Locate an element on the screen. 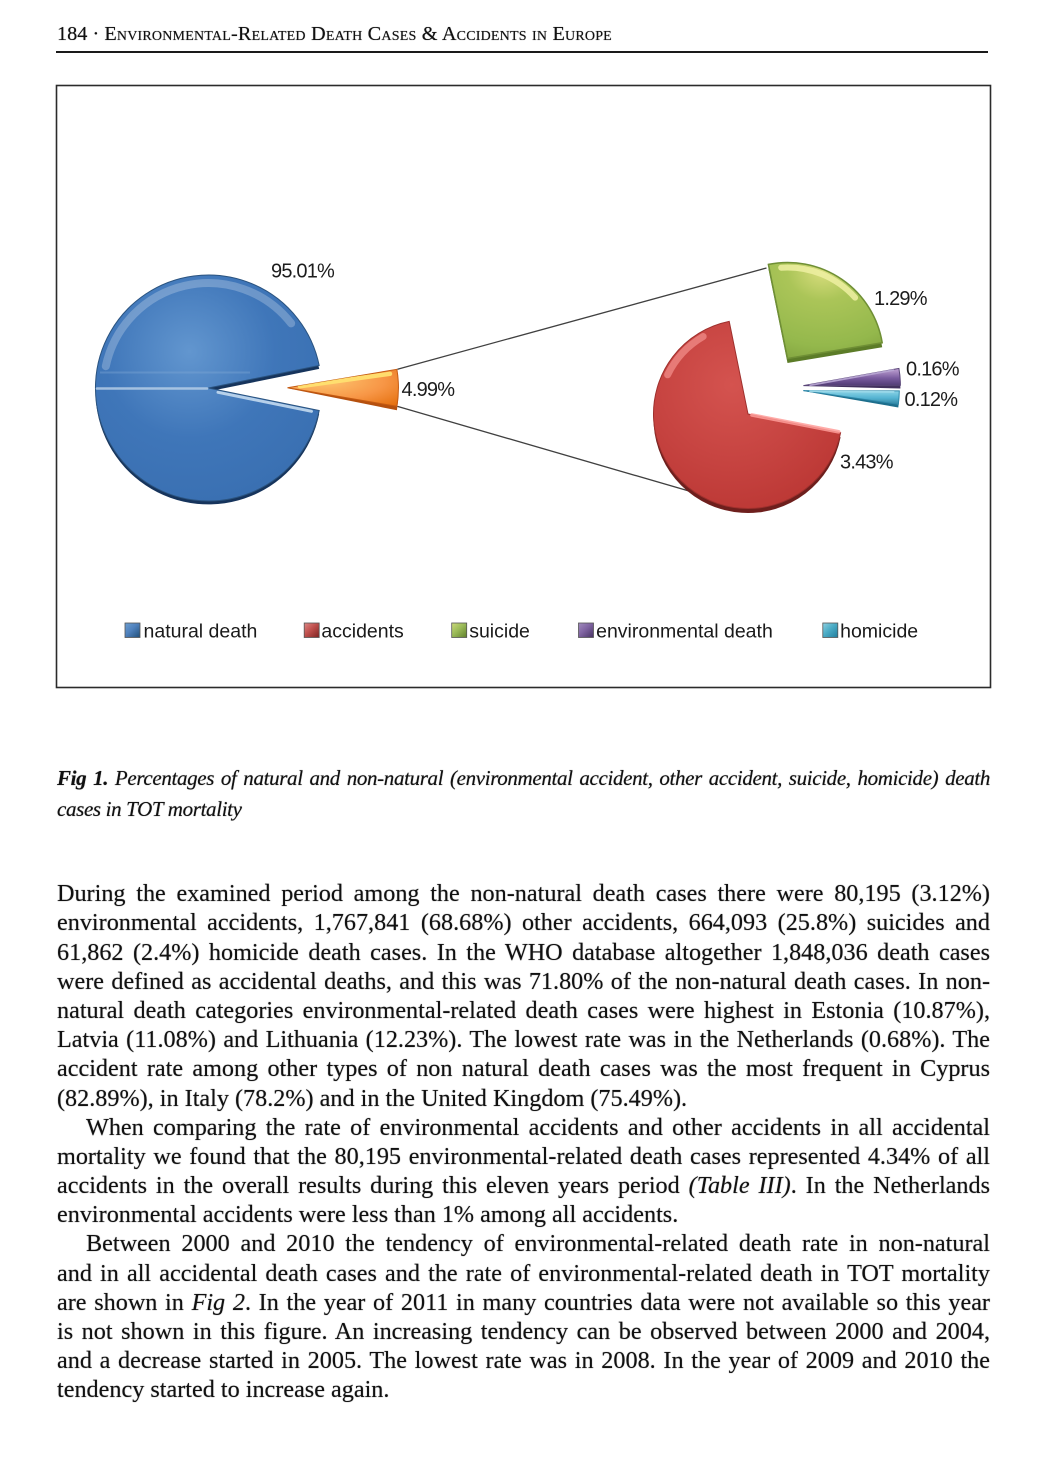  svg-text: 4.99% is located at coordinates (429, 390).